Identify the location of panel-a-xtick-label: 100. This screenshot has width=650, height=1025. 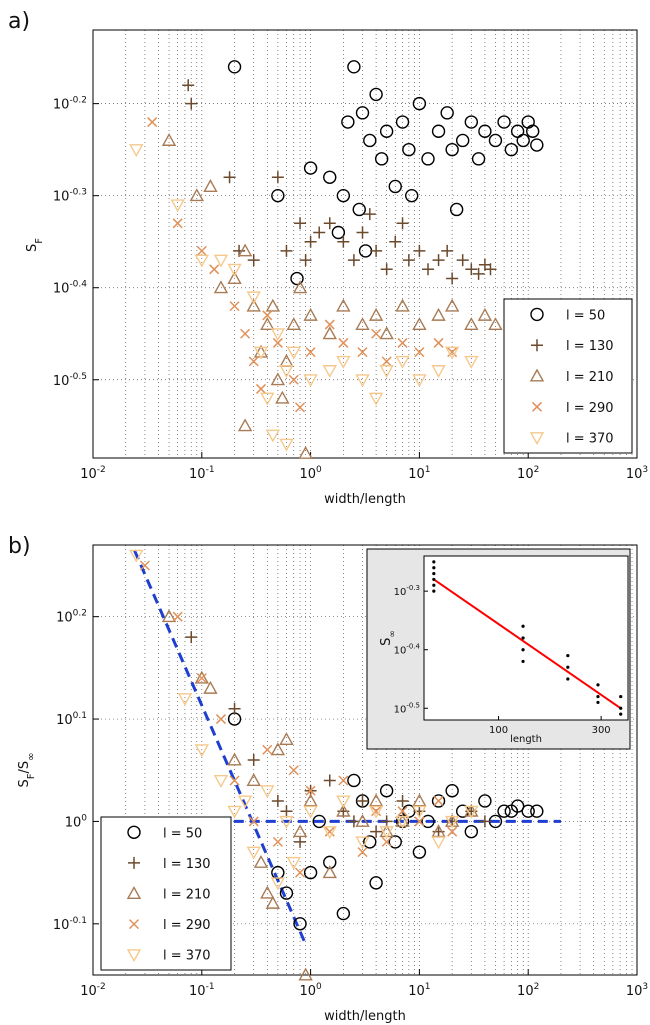
(310, 473).